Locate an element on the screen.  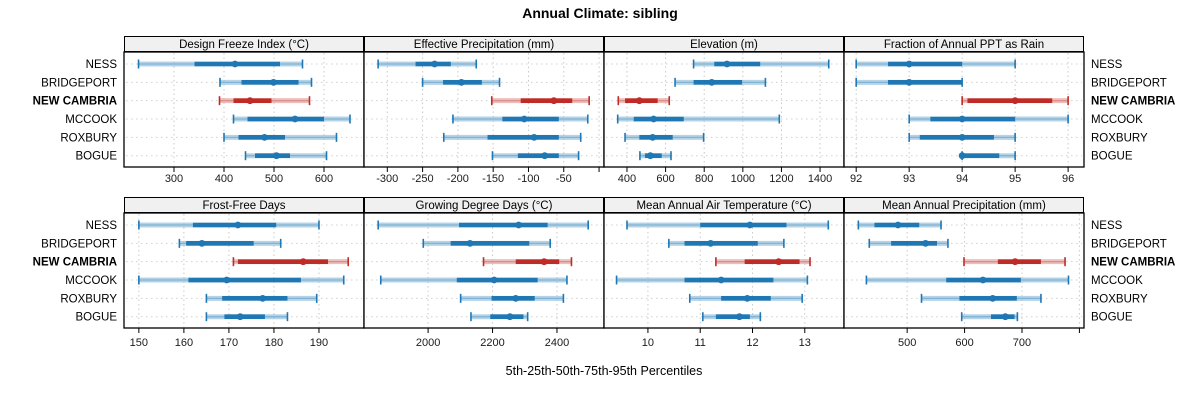
panel-growing-degree-days-c: Growing Degree Days (°C) 2000 2200 2400 is located at coordinates (484, 273).